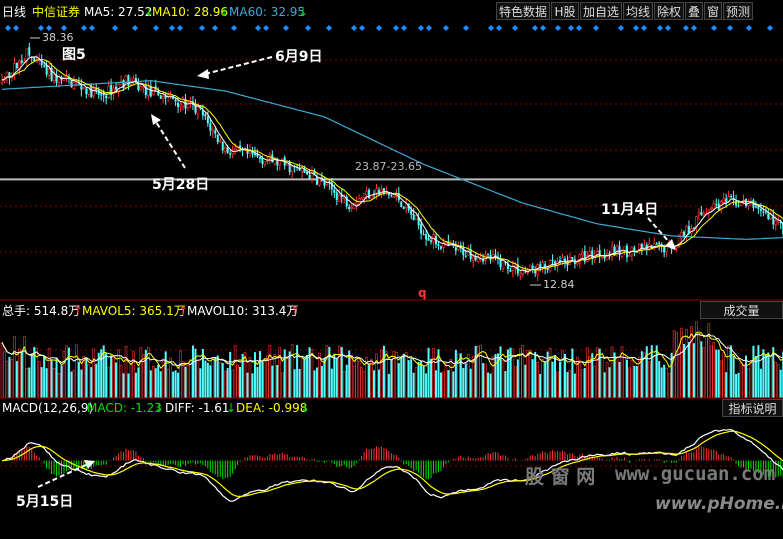  What do you see at coordinates (523, 11) in the screenshot?
I see `special-data-button: 特色数据` at bounding box center [523, 11].